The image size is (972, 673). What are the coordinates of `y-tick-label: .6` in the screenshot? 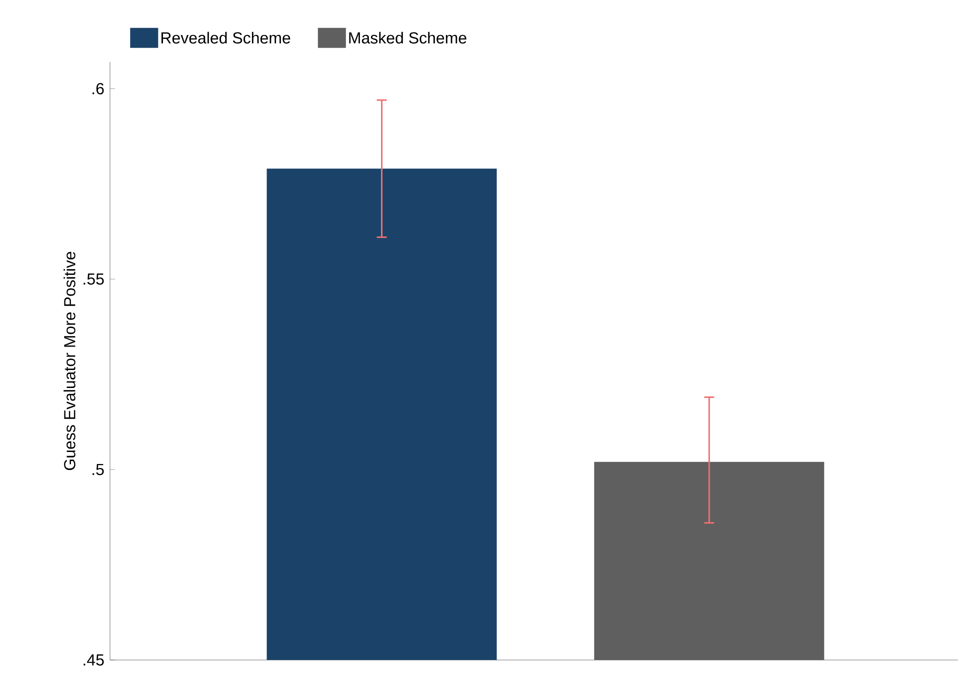 It's located at (98, 88).